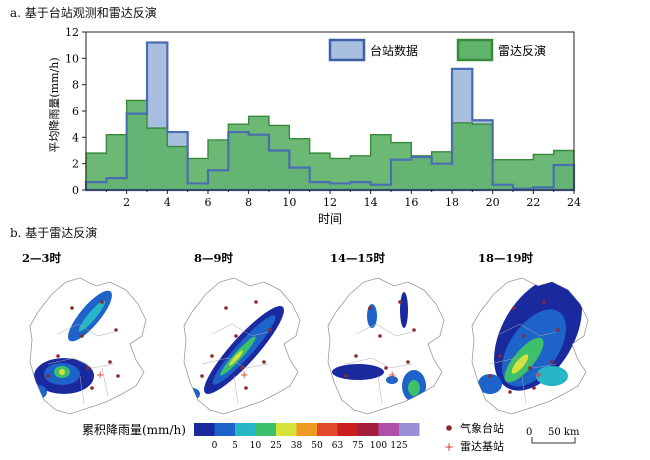  What do you see at coordinates (72, 32) in the screenshot?
I see `y-tick-label: 12` at bounding box center [72, 32].